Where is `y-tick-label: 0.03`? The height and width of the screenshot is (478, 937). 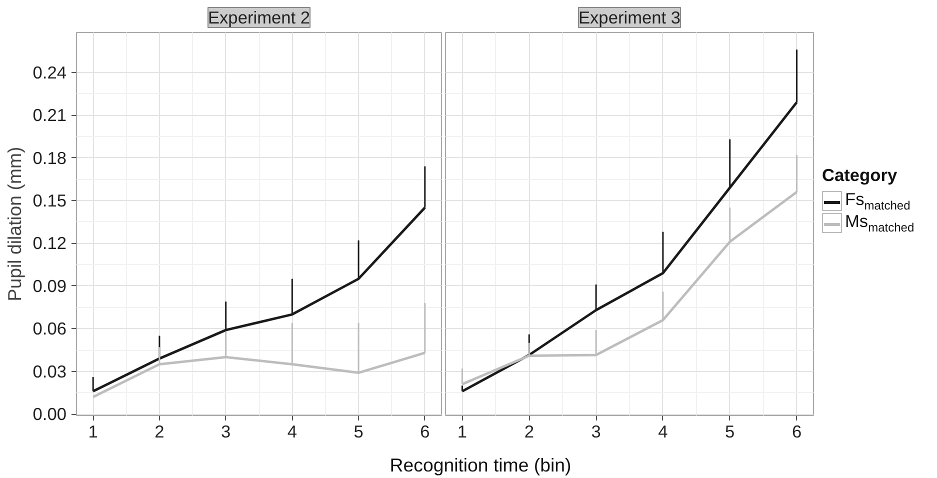
y-tick-label: 0.03 is located at coordinates (49, 371).